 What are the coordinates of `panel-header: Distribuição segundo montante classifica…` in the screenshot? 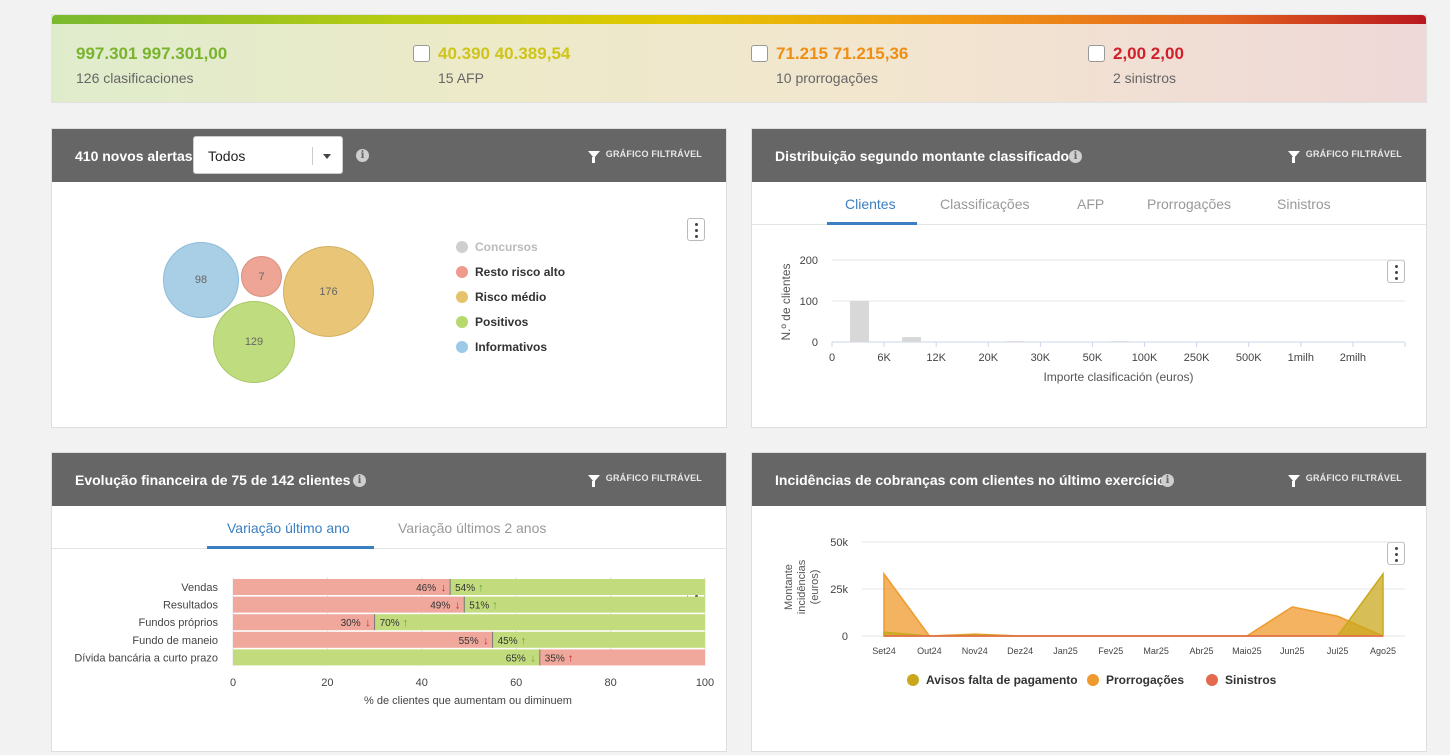 It's located at (1089, 155).